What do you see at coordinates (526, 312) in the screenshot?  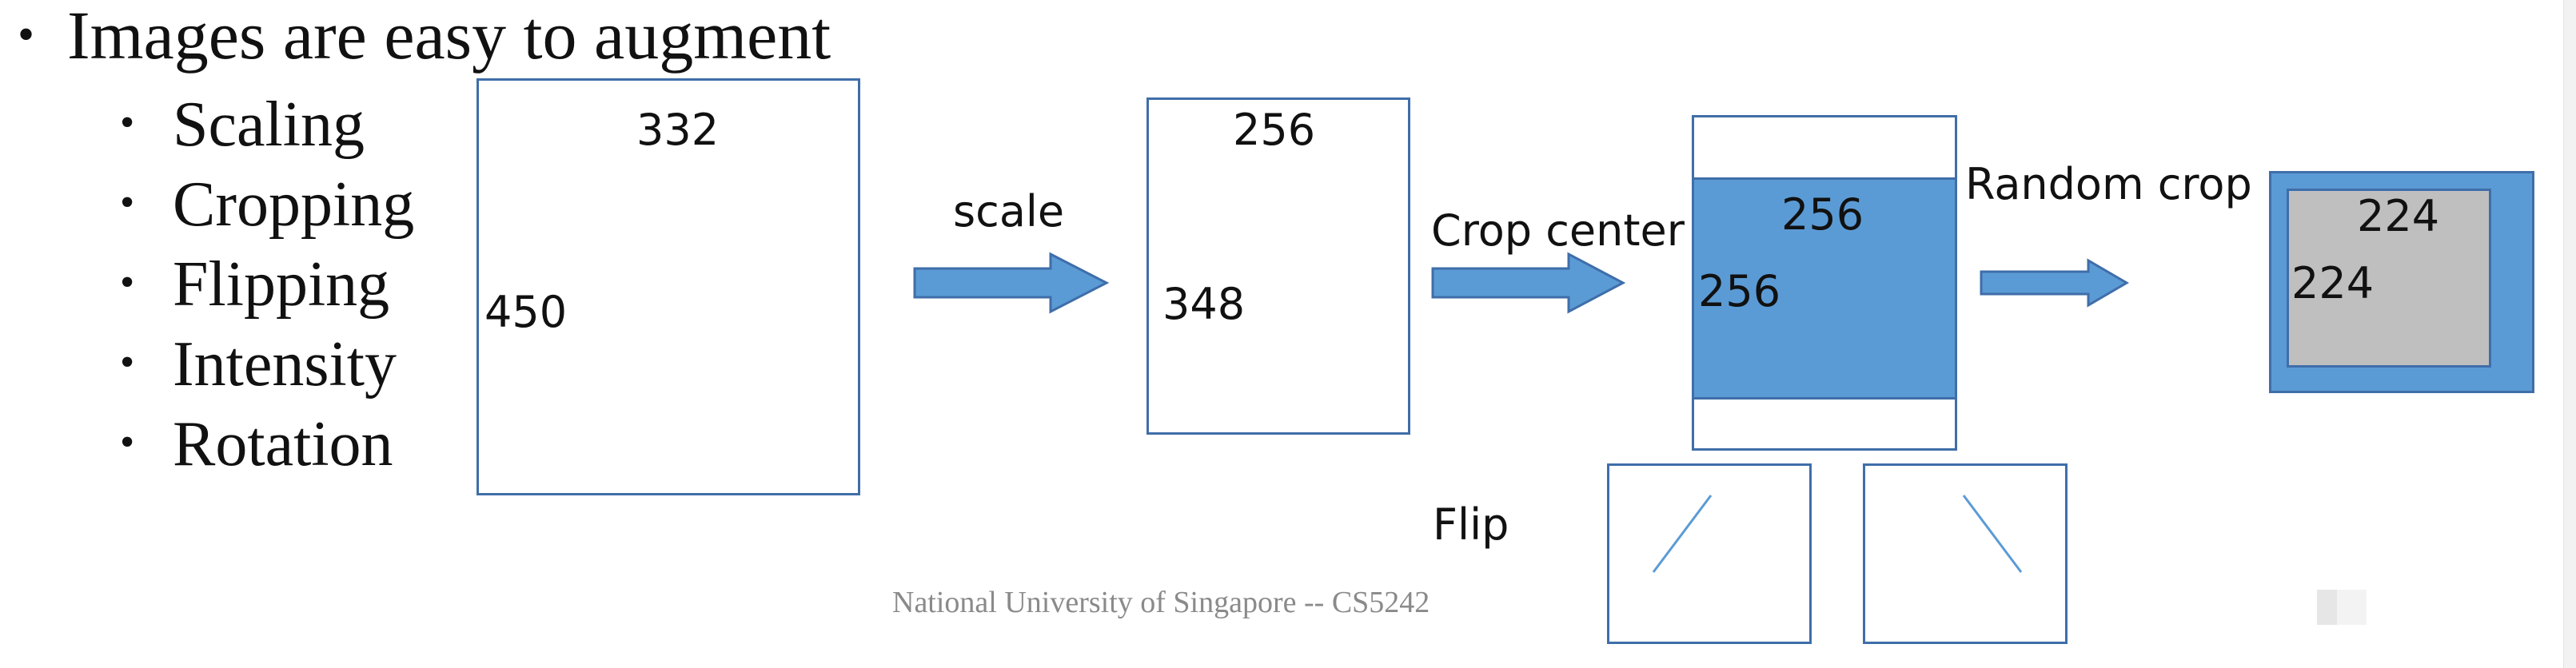 I see `original-height-label: 450` at bounding box center [526, 312].